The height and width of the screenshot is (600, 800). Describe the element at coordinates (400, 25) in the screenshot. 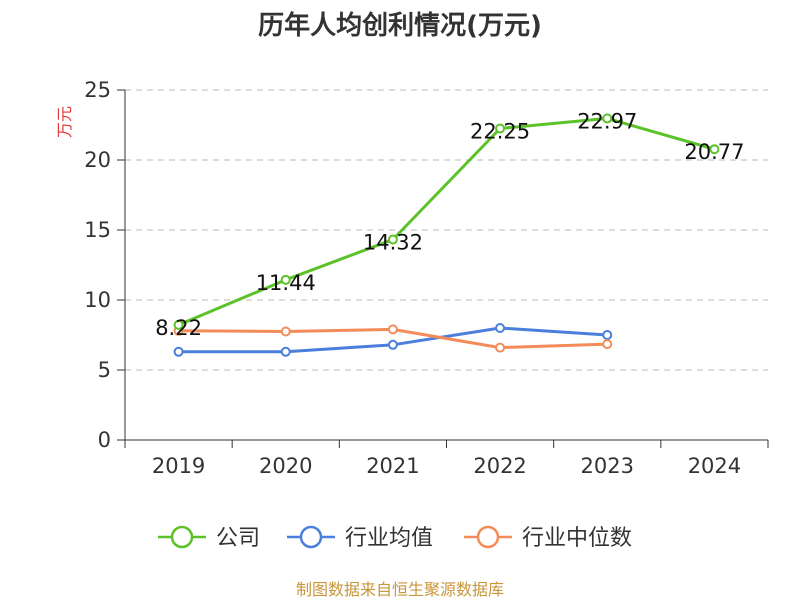

I see `chart-title: 历年人均创利情况(万元)` at that location.